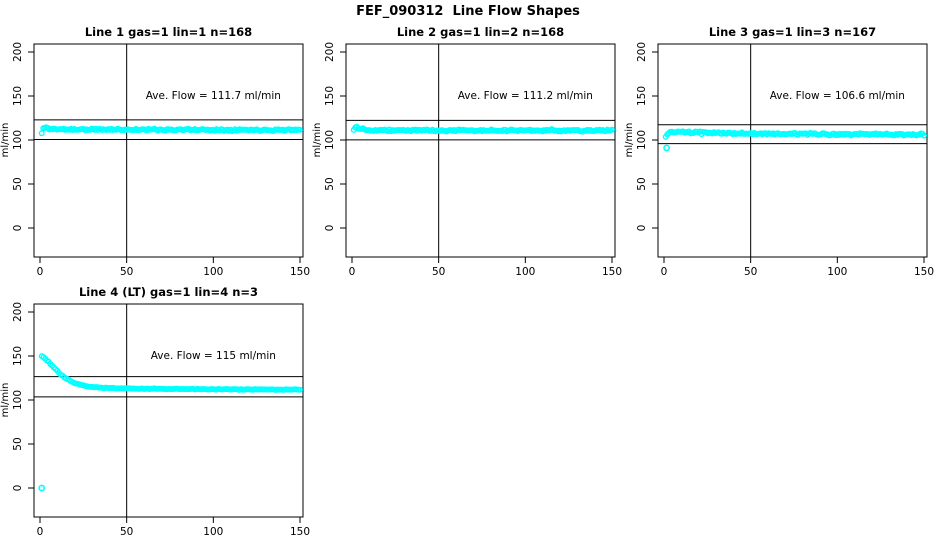 This screenshot has height=540, width=936. What do you see at coordinates (792, 32) in the screenshot?
I see `panel-title: Line 3 gas=1 lin=3 n=167` at bounding box center [792, 32].